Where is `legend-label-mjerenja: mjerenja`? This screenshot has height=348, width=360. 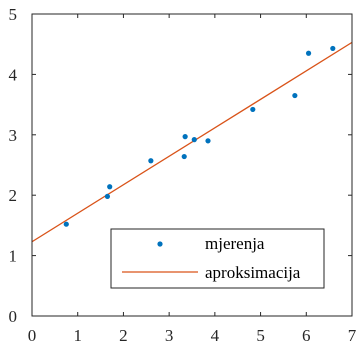
legend-label-mjerenja: mjerenja is located at coordinates (235, 243).